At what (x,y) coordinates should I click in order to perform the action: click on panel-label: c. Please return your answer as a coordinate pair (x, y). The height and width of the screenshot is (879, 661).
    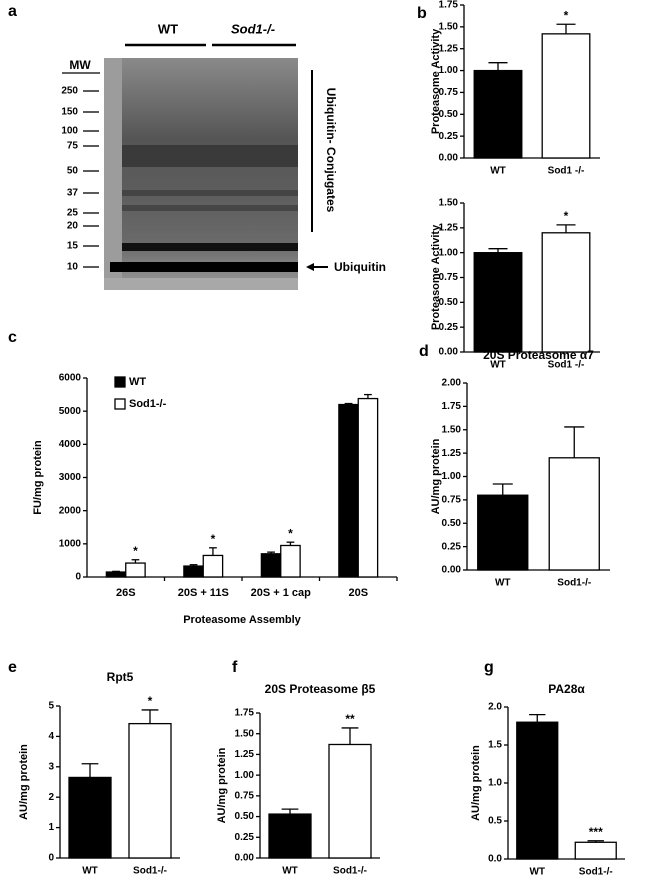
    Looking at the image, I should click on (12, 337).